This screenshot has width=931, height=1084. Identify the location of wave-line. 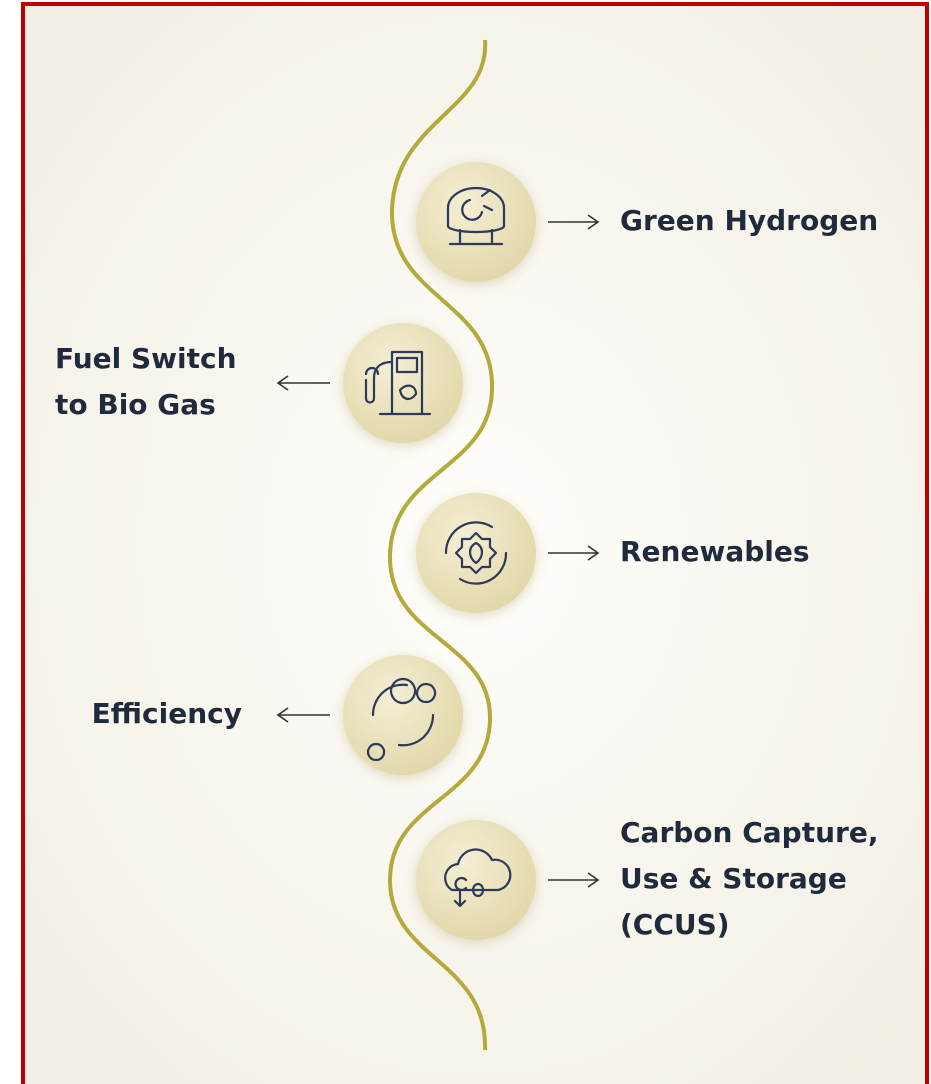
(441, 545).